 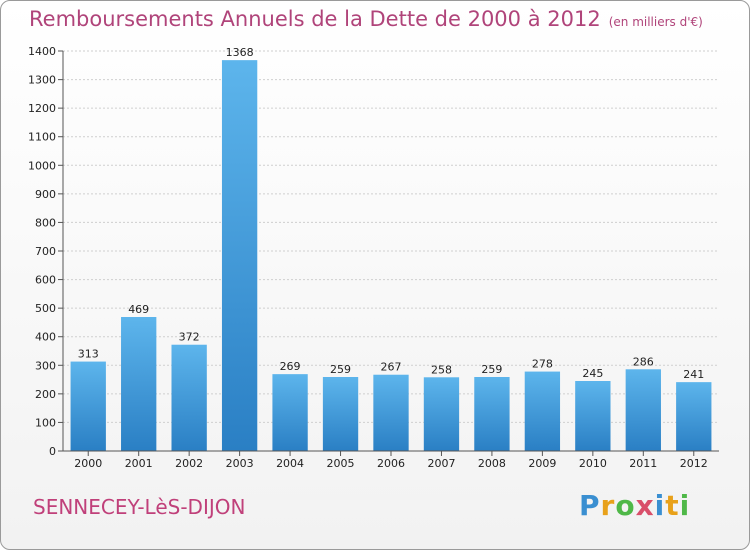 What do you see at coordinates (138, 309) in the screenshot?
I see `data-label-2001: 469` at bounding box center [138, 309].